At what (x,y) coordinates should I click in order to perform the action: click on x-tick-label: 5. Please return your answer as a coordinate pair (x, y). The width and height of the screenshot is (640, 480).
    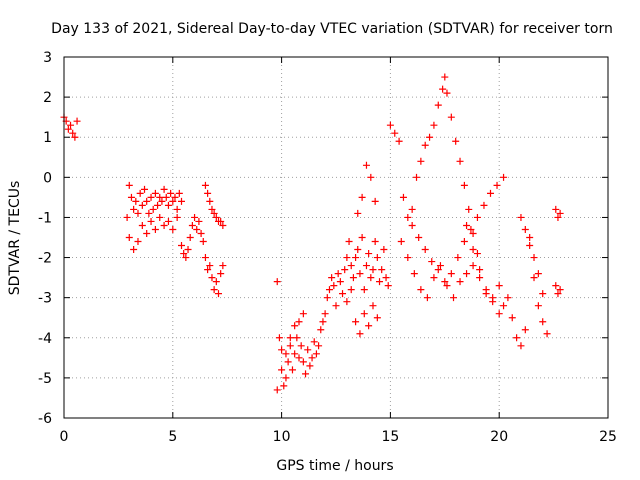
    Looking at the image, I should click on (172, 437).